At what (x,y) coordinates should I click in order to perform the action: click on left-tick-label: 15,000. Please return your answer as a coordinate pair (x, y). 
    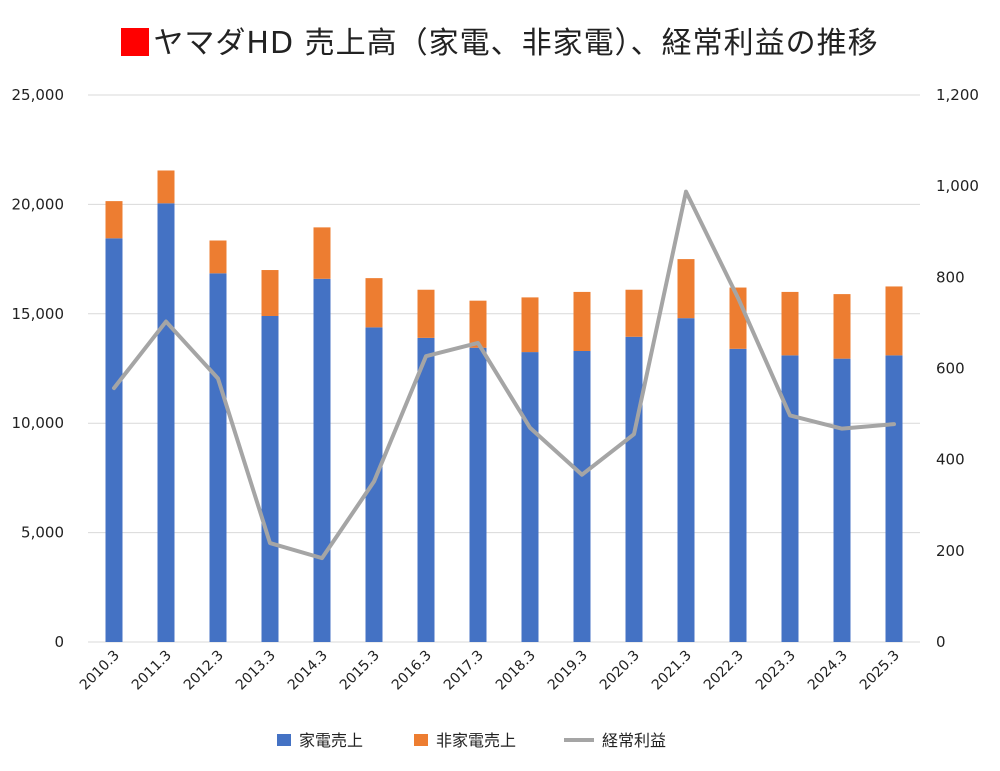
    Looking at the image, I should click on (38, 314).